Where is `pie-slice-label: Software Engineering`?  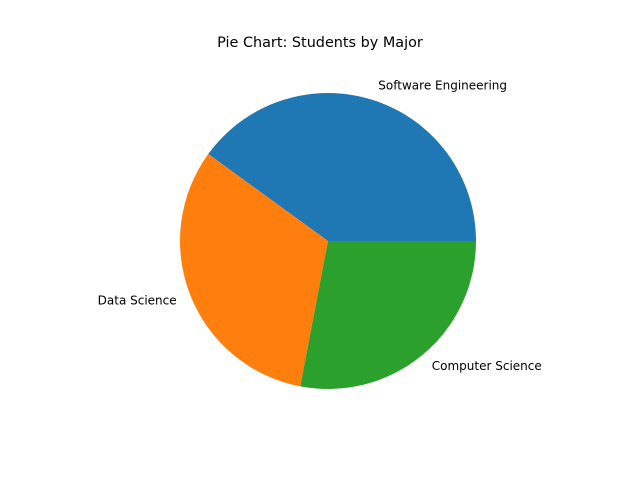 pie-slice-label: Software Engineering is located at coordinates (442, 86).